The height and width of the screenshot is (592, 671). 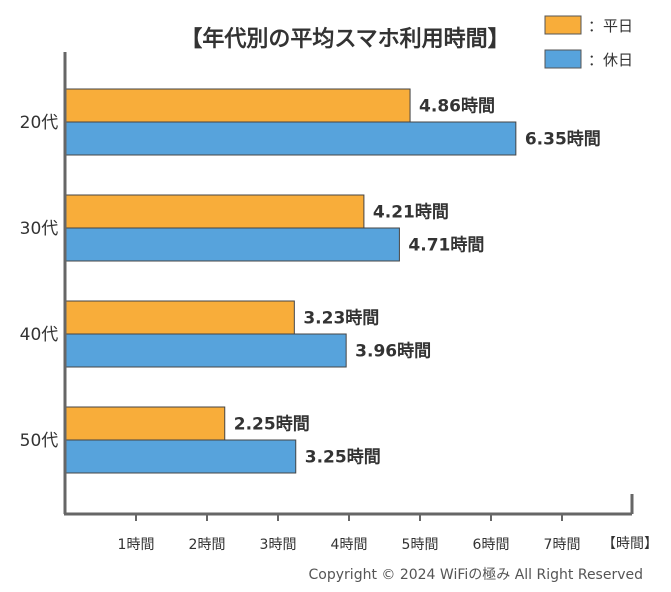 What do you see at coordinates (344, 39) in the screenshot?
I see `chart-title: 【年代別の平均スマホ利用時間】` at bounding box center [344, 39].